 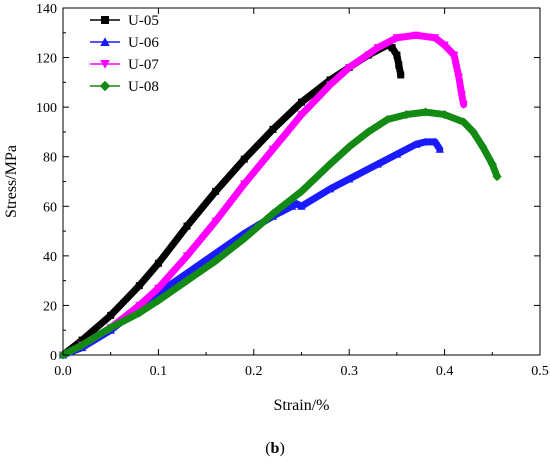 What do you see at coordinates (282, 448) in the screenshot?
I see `caption-close: )` at bounding box center [282, 448].